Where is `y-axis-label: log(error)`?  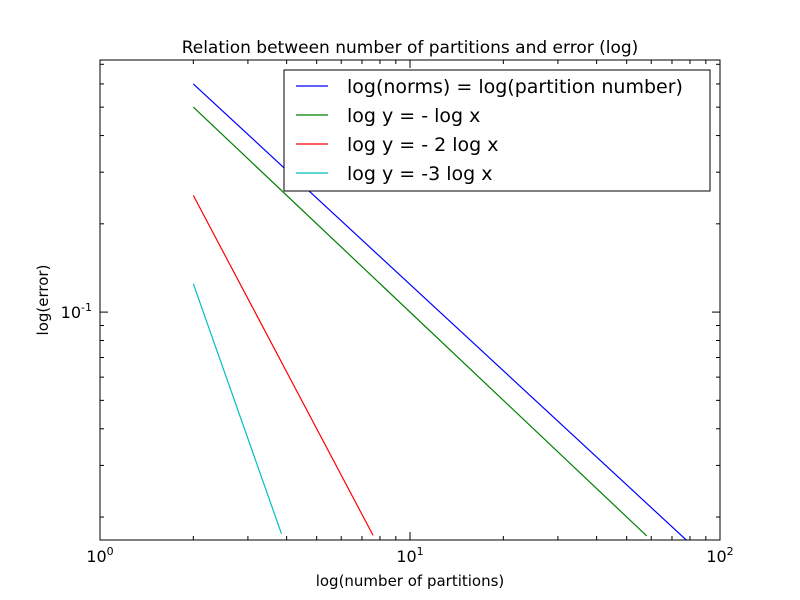 y-axis-label: log(error) is located at coordinates (43, 300).